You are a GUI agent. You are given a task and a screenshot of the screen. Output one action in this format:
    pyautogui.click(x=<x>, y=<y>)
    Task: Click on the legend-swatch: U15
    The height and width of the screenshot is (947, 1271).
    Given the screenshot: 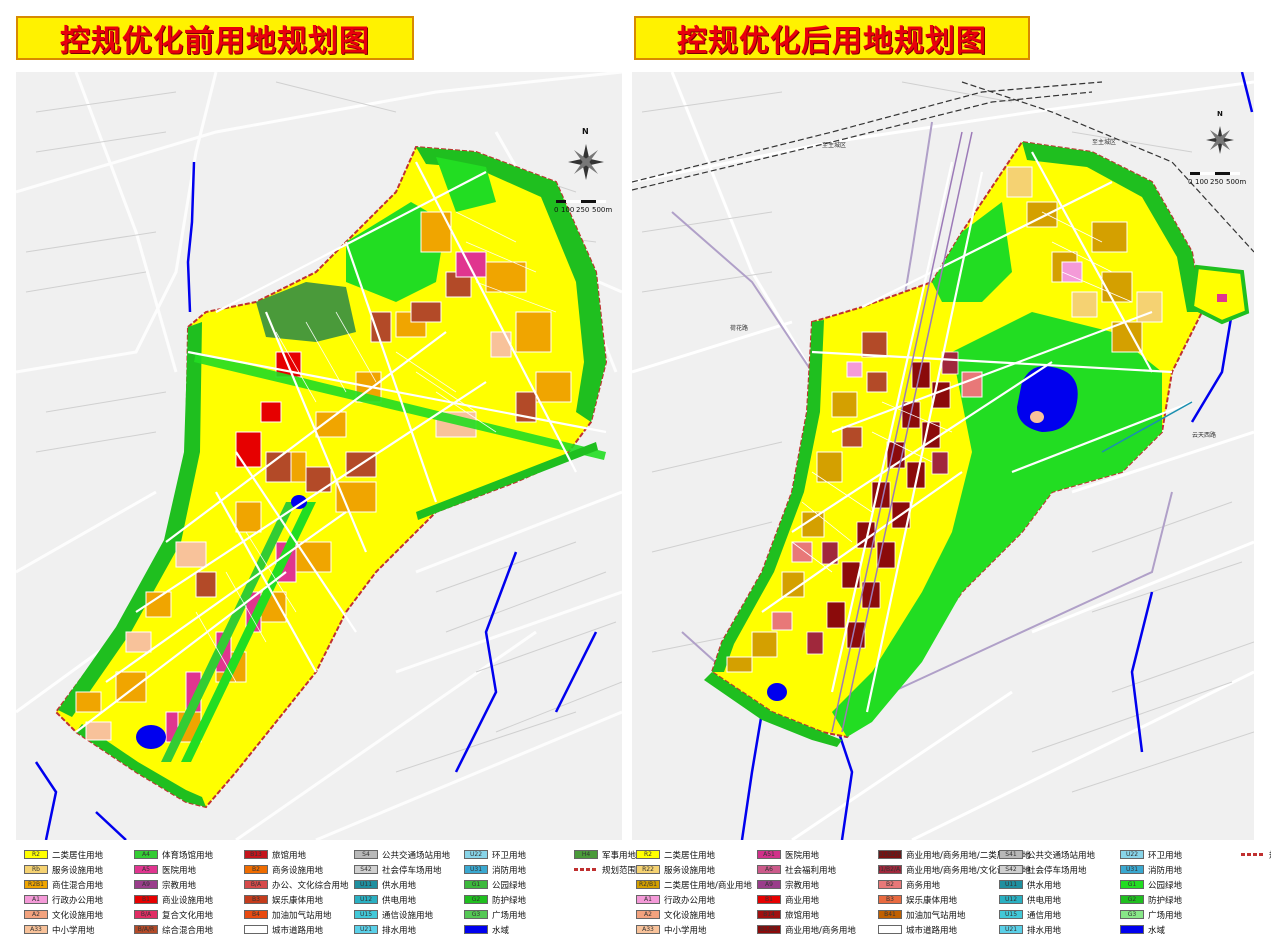 What is the action you would take?
    pyautogui.click(x=366, y=914)
    